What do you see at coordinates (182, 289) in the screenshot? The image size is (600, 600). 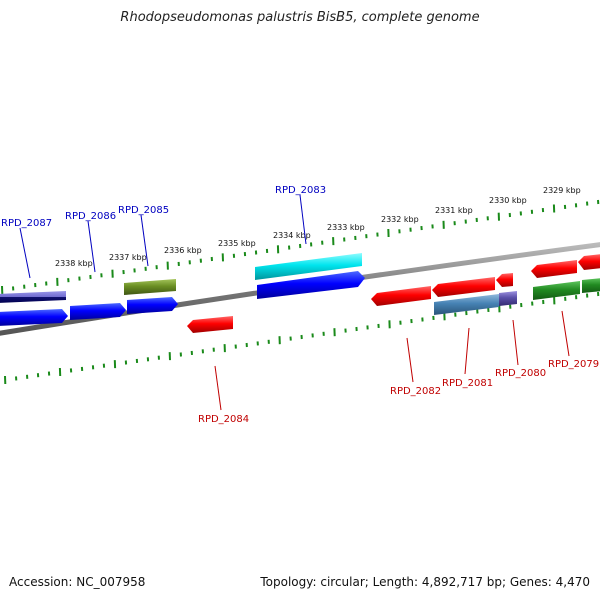 I see `forward-genes` at bounding box center [182, 289].